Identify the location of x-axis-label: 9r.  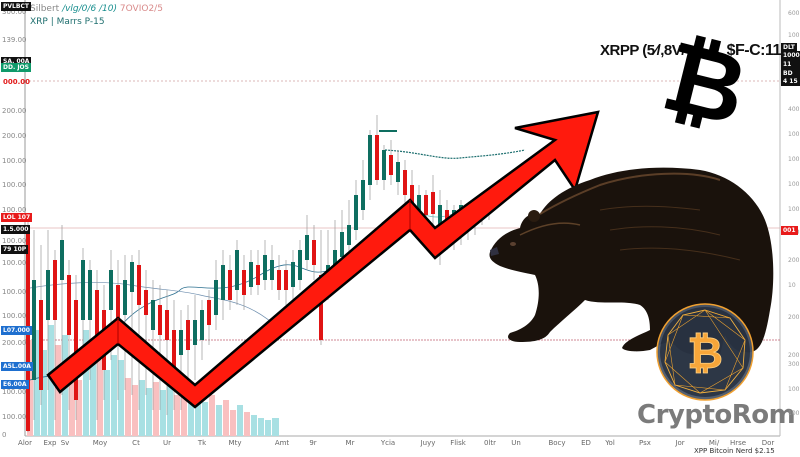
(313, 443).